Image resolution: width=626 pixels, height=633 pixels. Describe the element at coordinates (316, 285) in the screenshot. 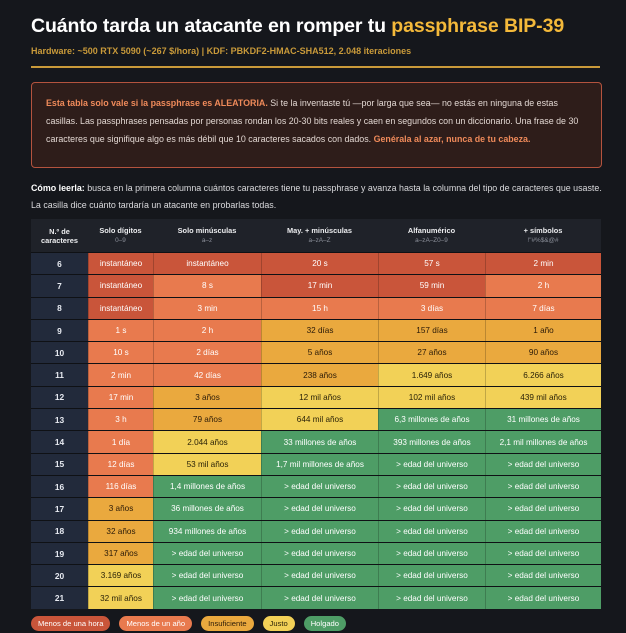

I see `table-row: 7 instantáneo 8 s 17 min 59 min 2 h` at that location.